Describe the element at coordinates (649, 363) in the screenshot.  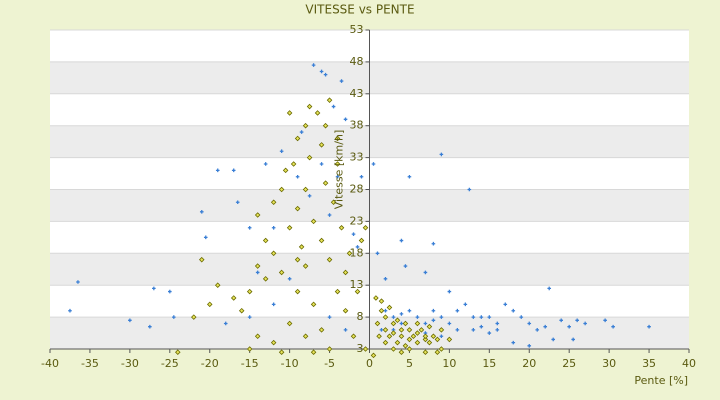
I see `x-tick-label: 35` at that location.